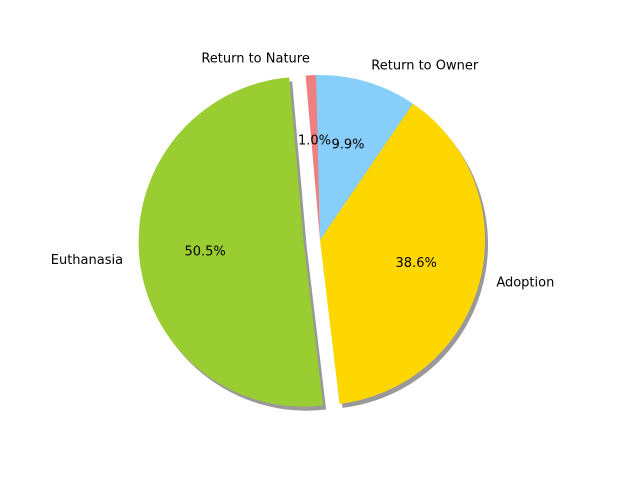  I want to click on slice-pct-euthanasia: 50.5%, so click(204, 251).